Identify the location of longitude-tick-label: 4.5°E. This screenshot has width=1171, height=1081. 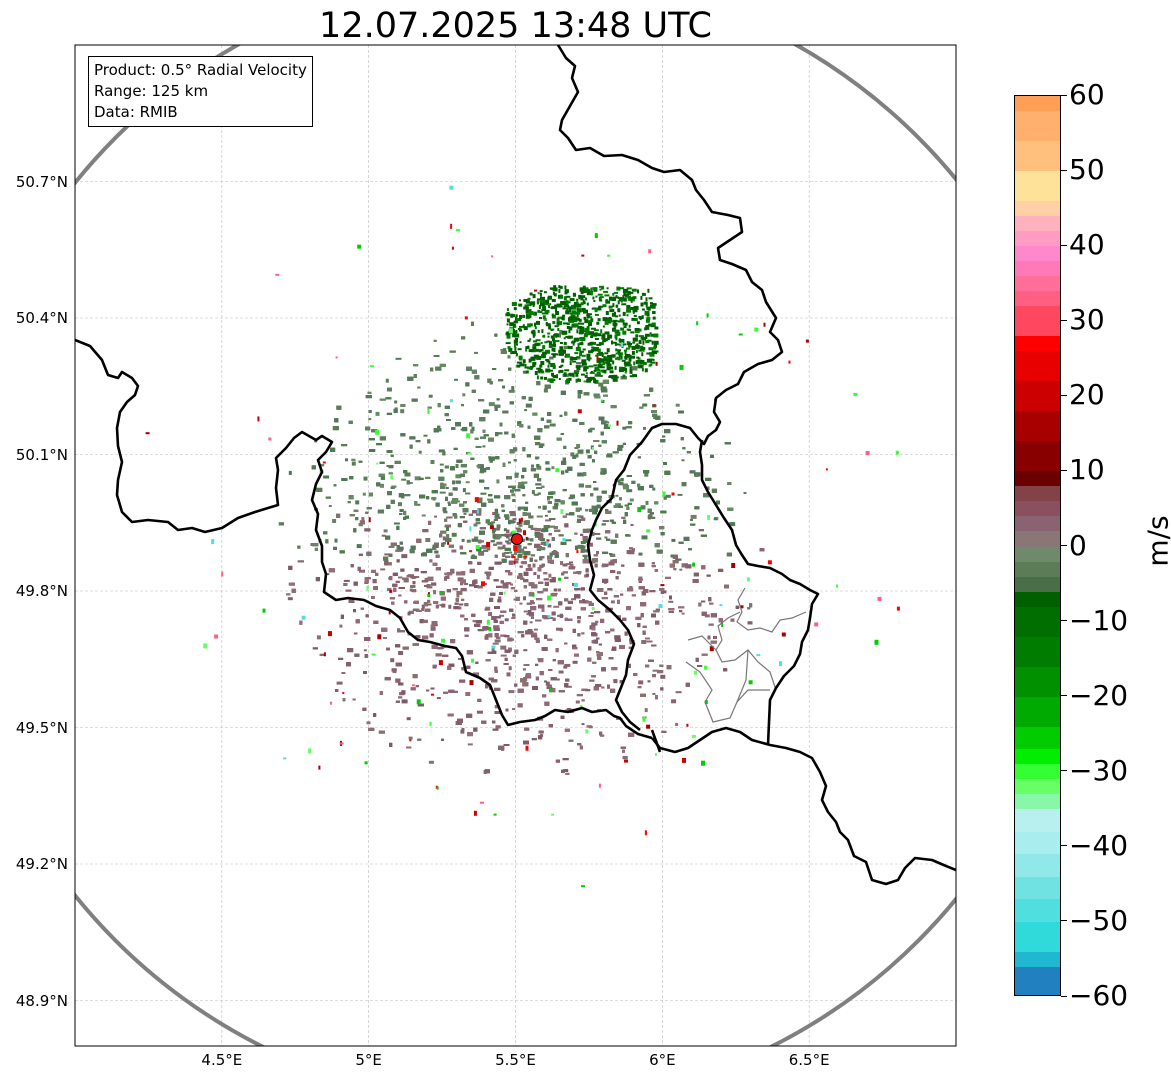
(222, 1060).